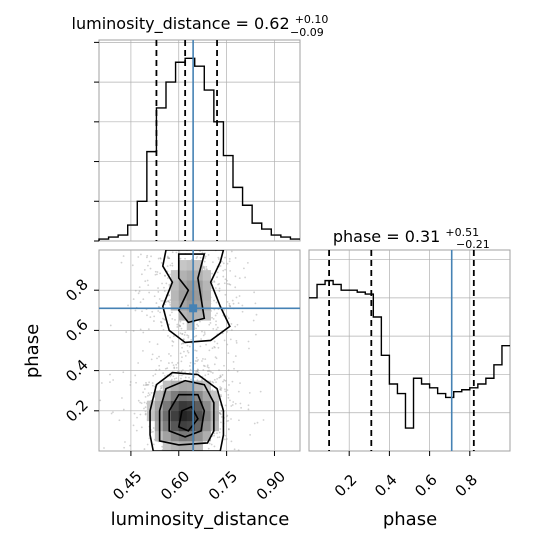 This screenshot has height=550, width=550. I want to click on joint-truth-marker, so click(199, 350).